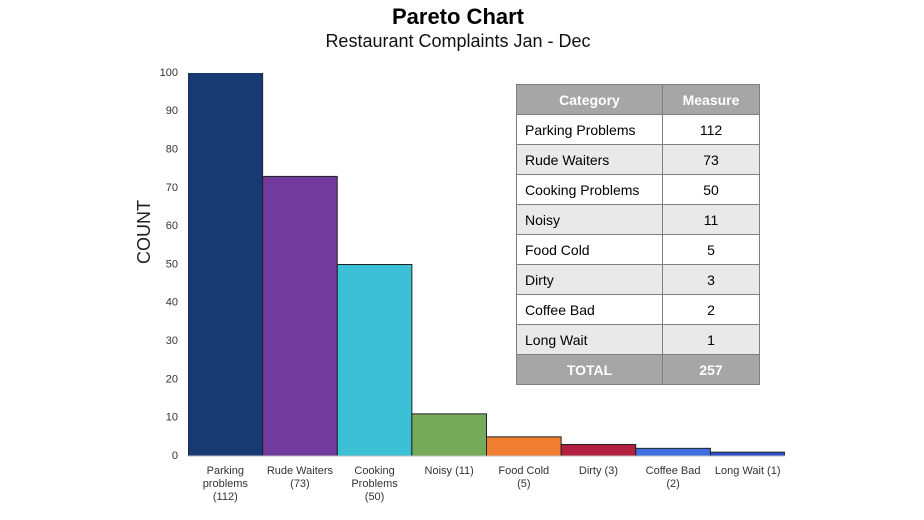  I want to click on y-tick-label: 50, so click(172, 264).